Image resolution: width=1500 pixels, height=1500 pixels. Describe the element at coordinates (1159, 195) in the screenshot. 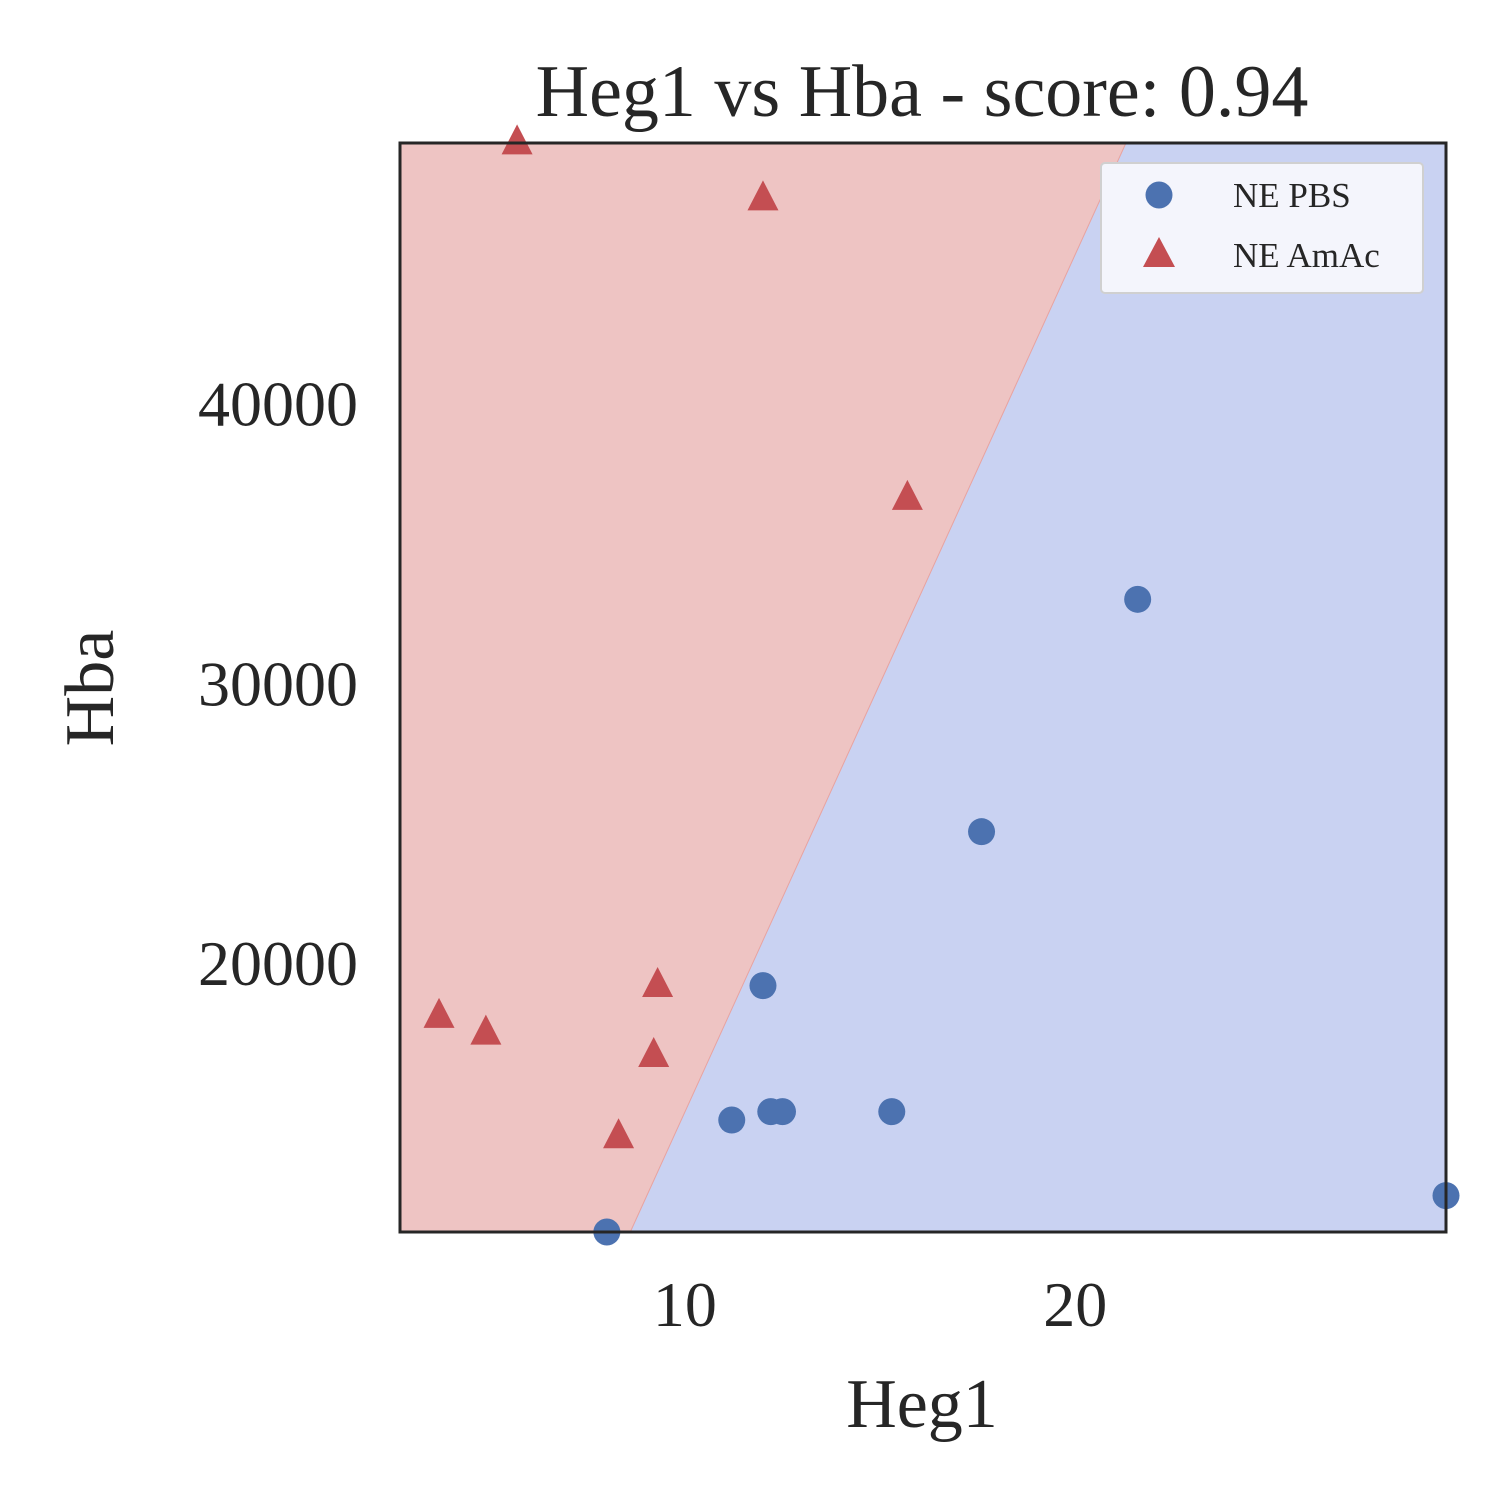

I see `legend-marker-ne-pbs` at that location.